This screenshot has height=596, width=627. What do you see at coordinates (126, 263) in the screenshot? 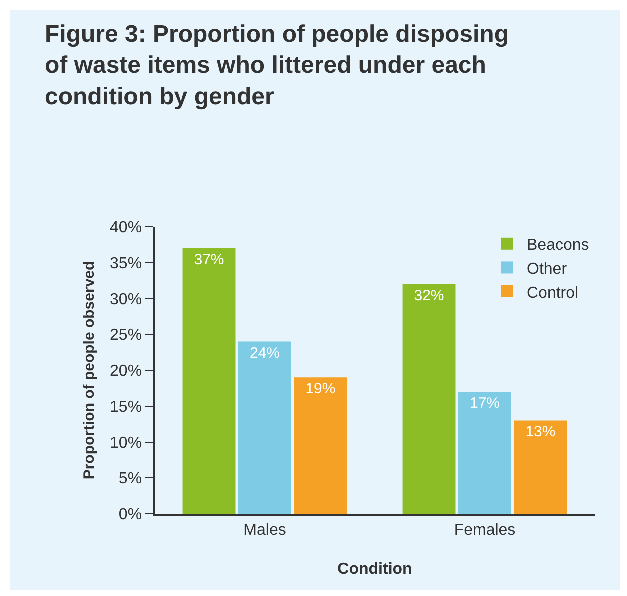
I see `y-tick-label: 35%` at bounding box center [126, 263].